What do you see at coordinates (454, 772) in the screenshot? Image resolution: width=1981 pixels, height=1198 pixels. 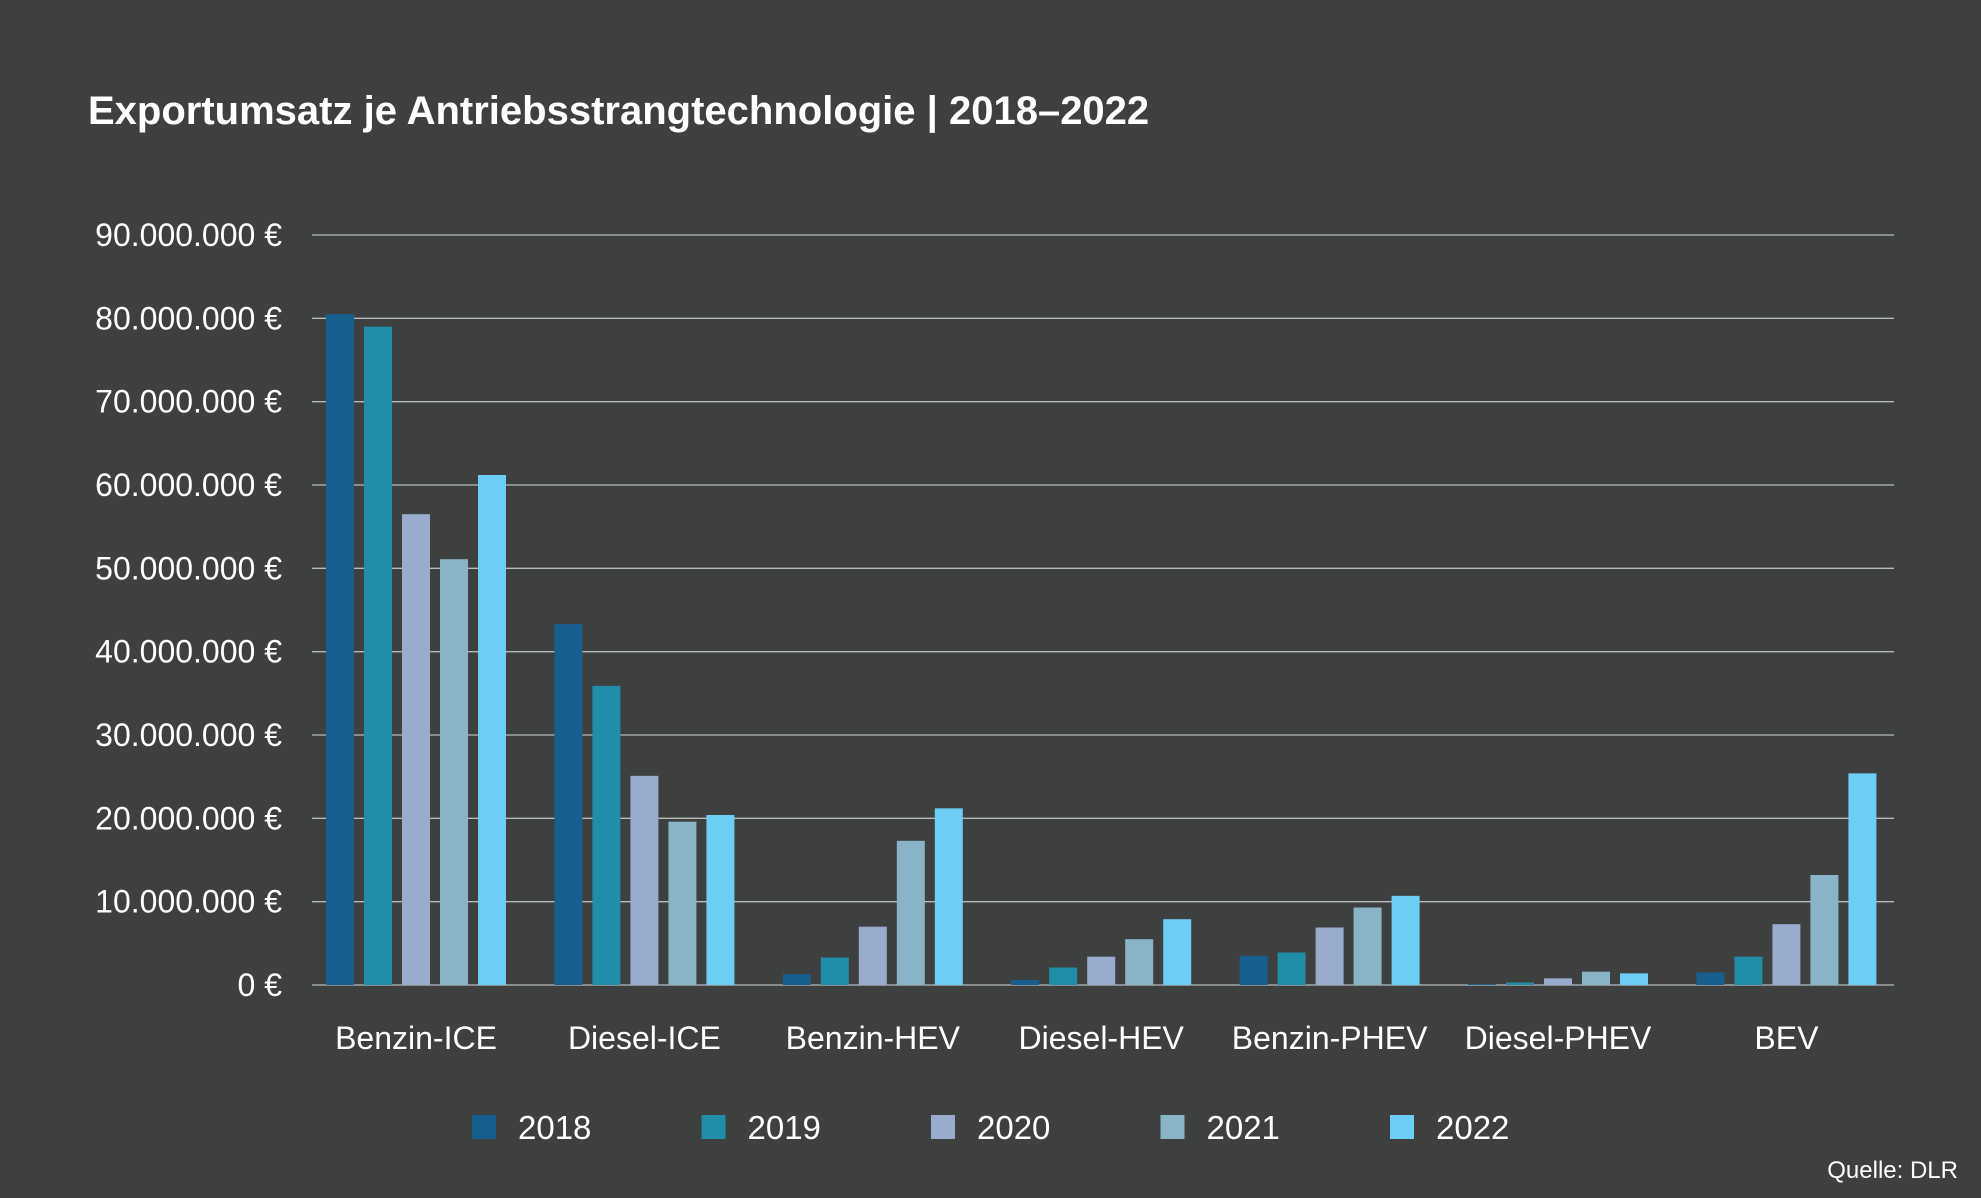 I see `bar-benzin-ice-2021` at bounding box center [454, 772].